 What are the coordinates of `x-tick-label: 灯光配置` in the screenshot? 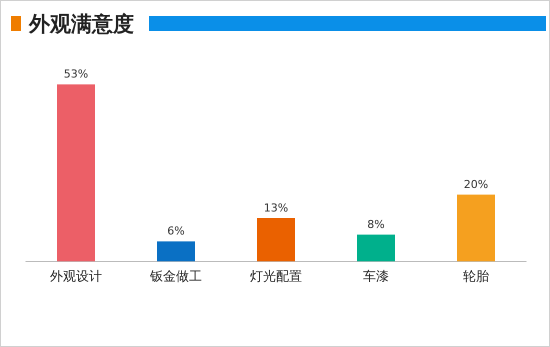 It's located at (276, 277).